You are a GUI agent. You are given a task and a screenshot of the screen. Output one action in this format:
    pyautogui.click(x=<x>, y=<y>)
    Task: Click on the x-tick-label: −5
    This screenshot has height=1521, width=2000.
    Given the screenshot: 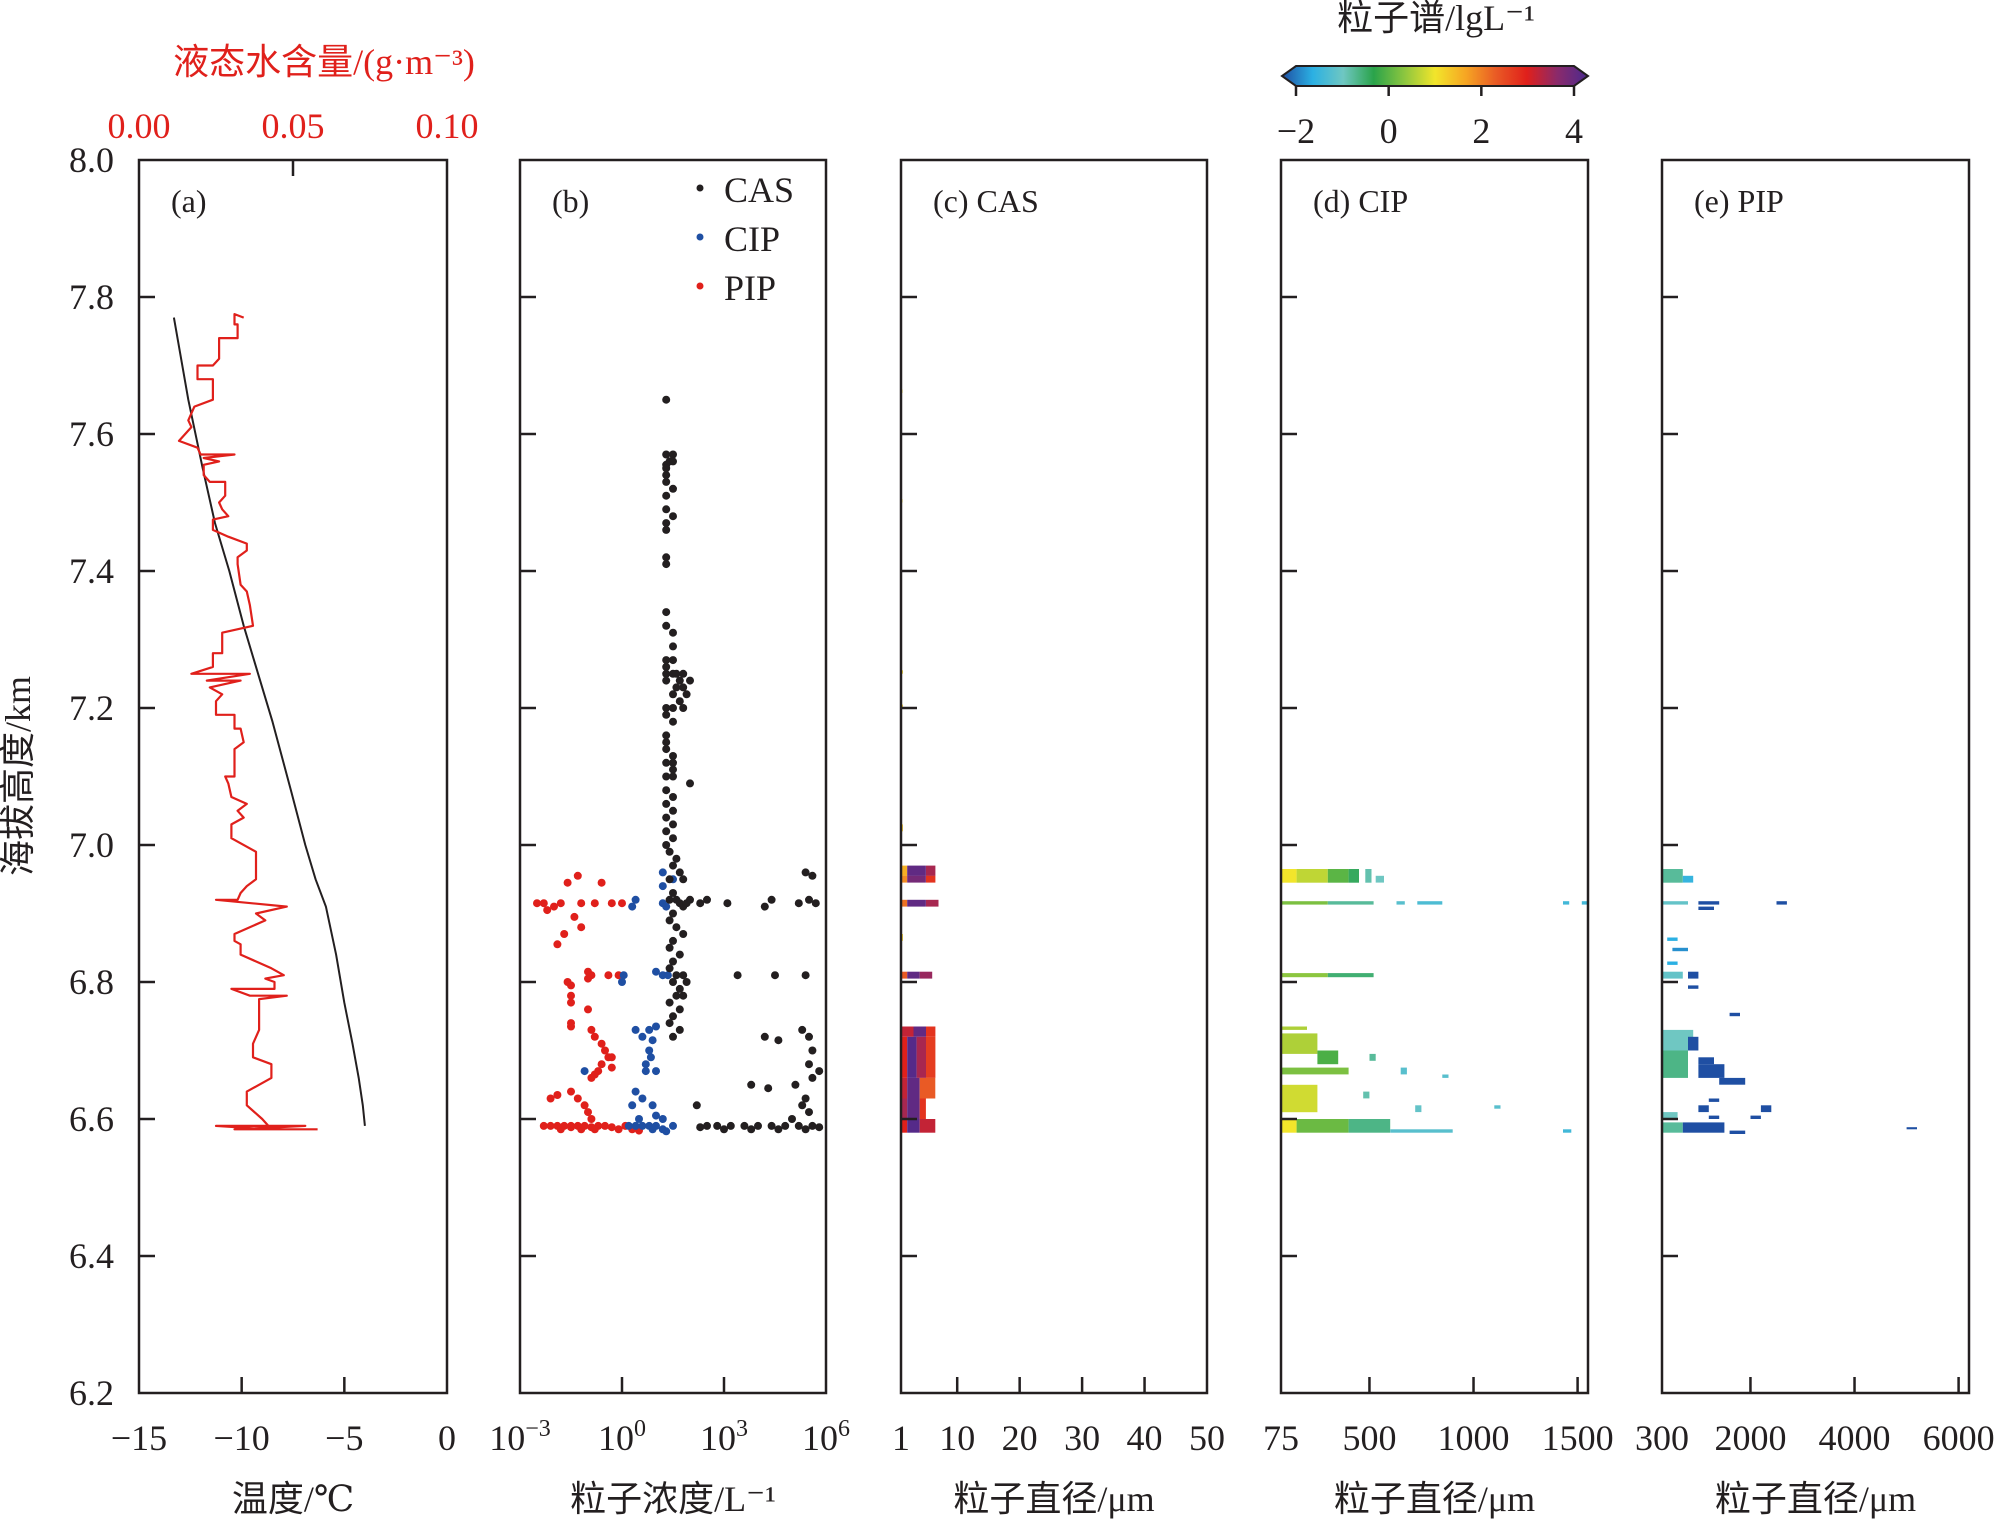 What is the action you would take?
    pyautogui.click(x=344, y=1438)
    